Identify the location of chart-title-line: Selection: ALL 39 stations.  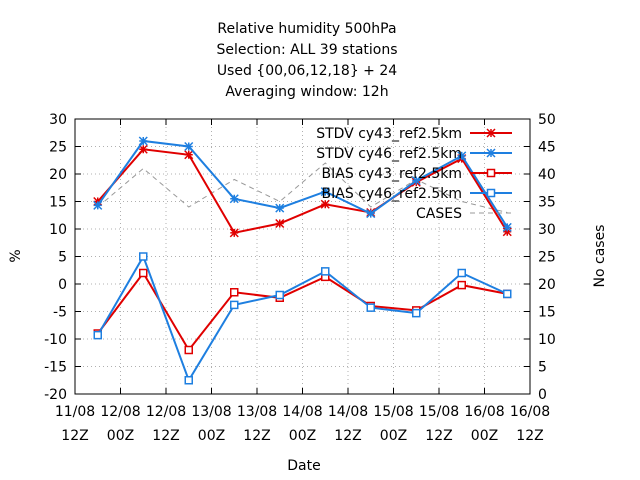
(306, 50).